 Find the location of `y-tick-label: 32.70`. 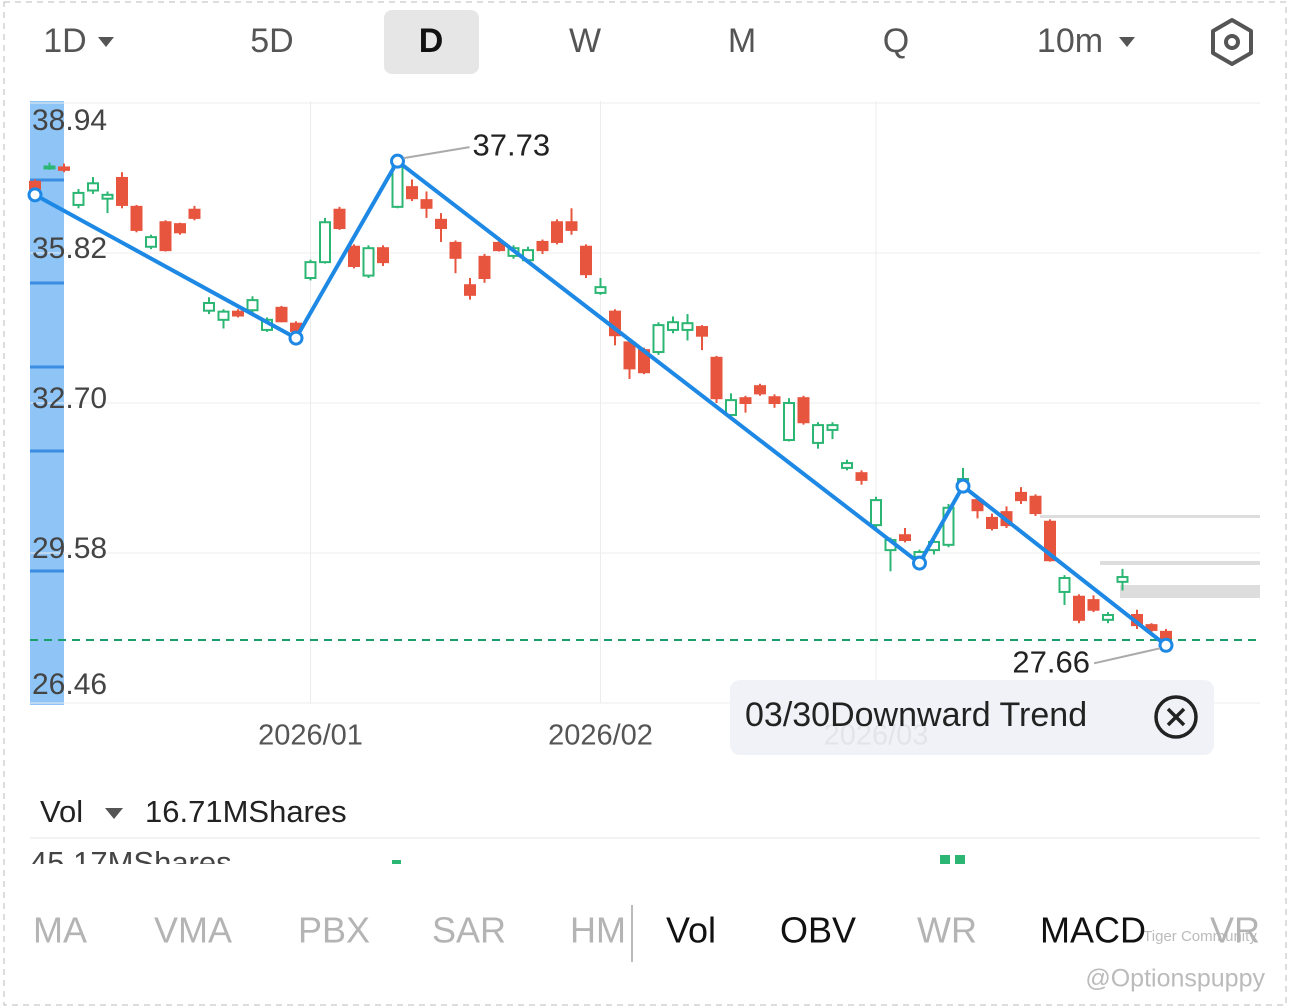

y-tick-label: 32.70 is located at coordinates (69, 398).